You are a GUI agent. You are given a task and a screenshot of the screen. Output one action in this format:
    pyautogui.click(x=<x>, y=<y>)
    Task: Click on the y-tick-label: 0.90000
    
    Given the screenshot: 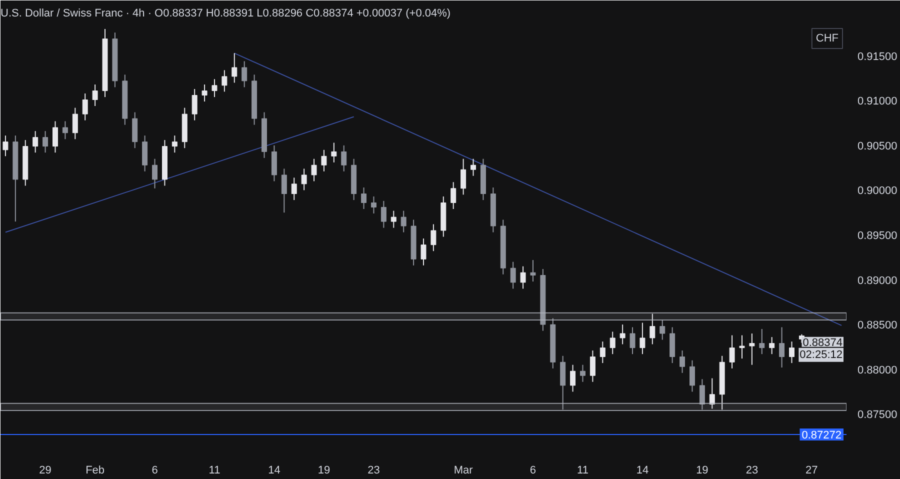 What is the action you would take?
    pyautogui.click(x=878, y=191)
    